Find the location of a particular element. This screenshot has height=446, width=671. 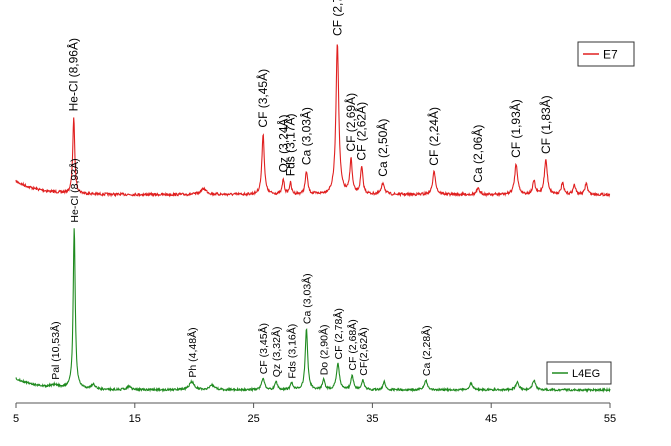

peak-label: Fds (3,17Å) is located at coordinates (289, 144).